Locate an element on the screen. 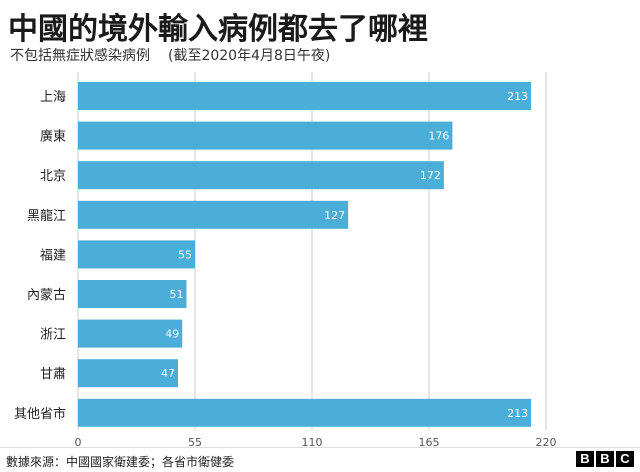  data-label: 127 is located at coordinates (334, 215).